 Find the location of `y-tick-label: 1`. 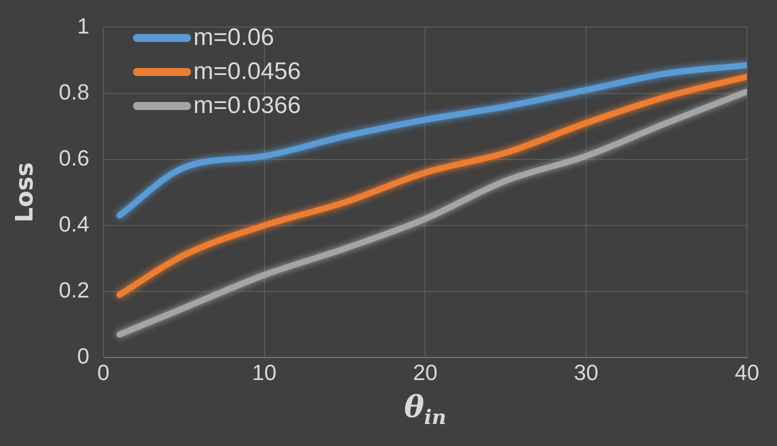

y-tick-label: 1 is located at coordinates (83, 25).